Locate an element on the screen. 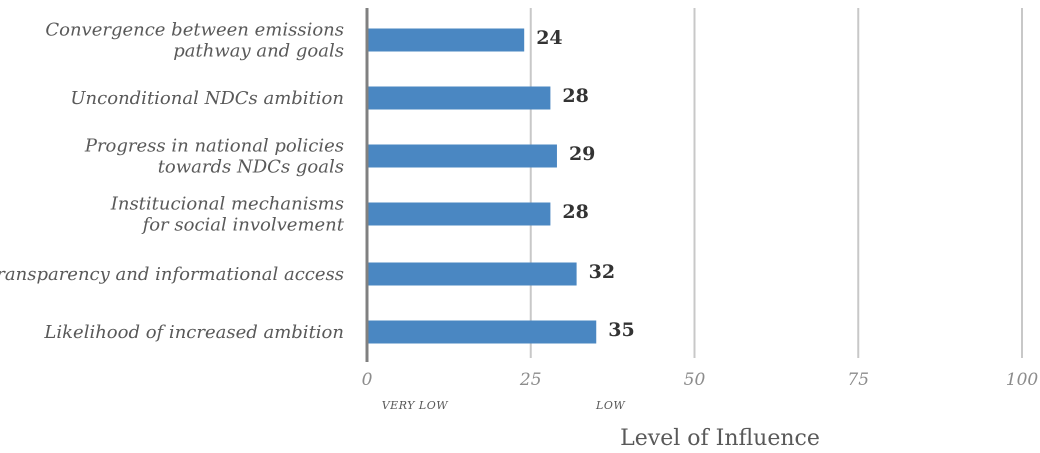 Image resolution: width=1040 pixels, height=453 pixels. x-axis-title: Level of Influence is located at coordinates (720, 438).